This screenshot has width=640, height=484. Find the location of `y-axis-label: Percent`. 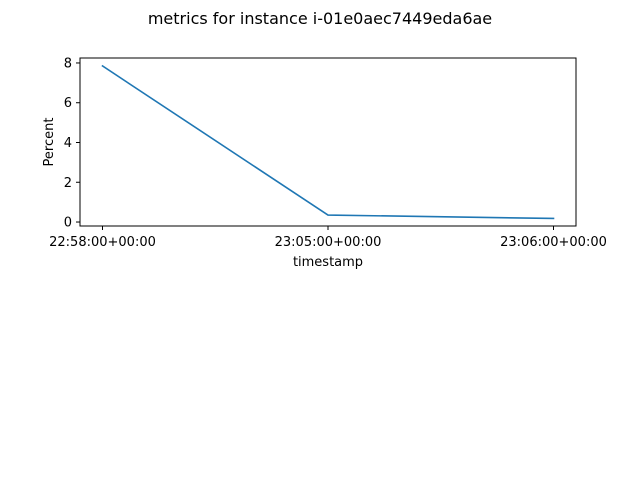

y-axis-label: Percent is located at coordinates (49, 142).